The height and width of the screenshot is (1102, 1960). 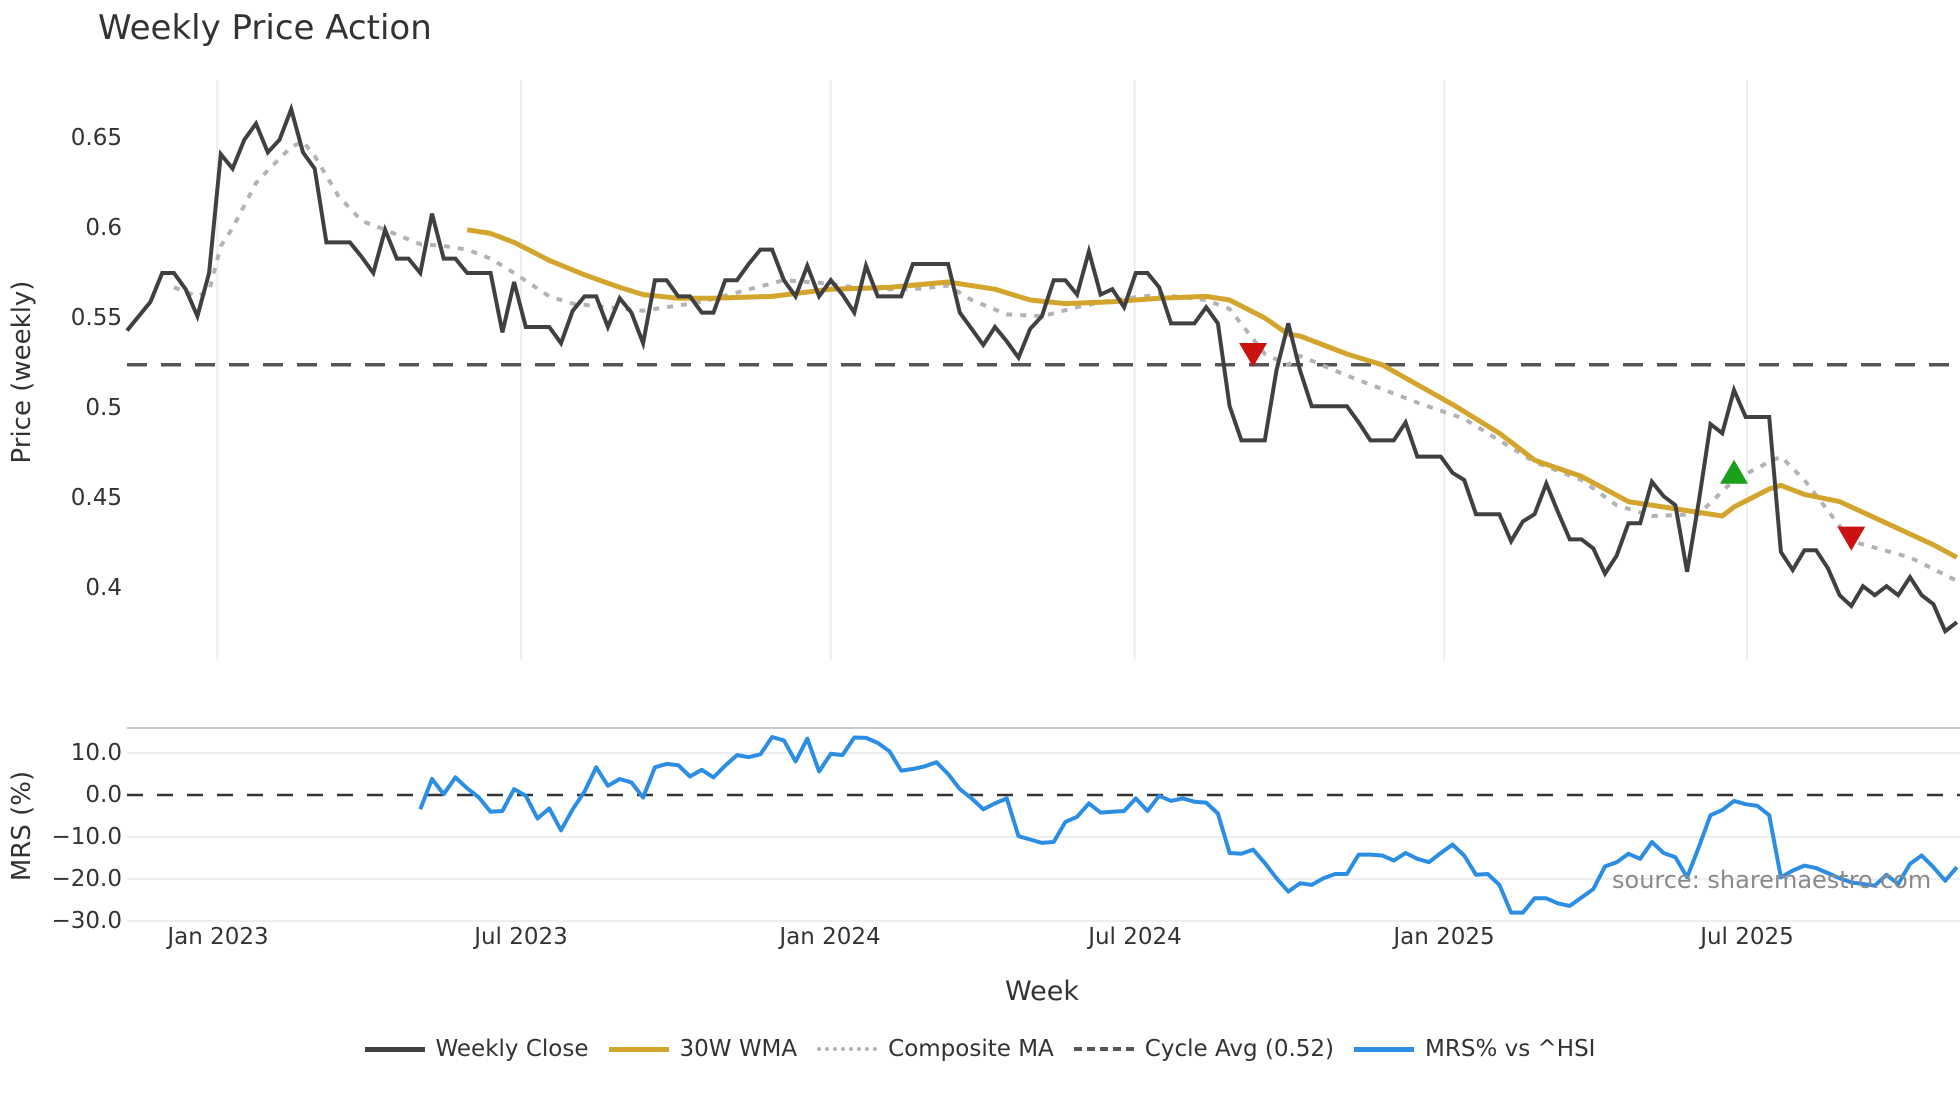 I want to click on legend-item-mrs: MRS% vs ^HSI, so click(x=1474, y=1049).